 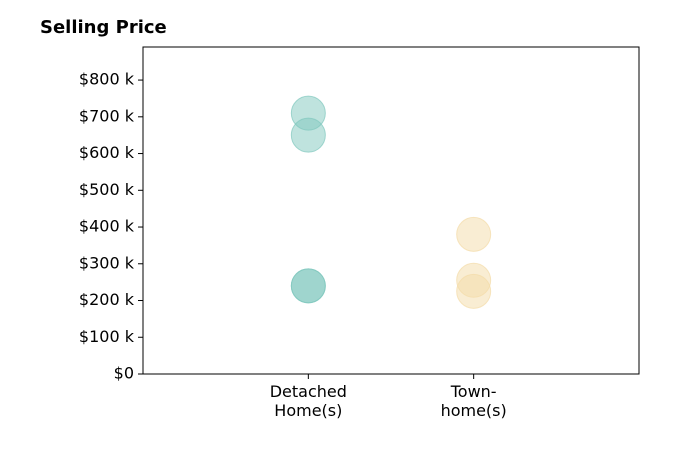 What do you see at coordinates (308, 401) in the screenshot?
I see `x-tick-label: Detached Home(s)` at bounding box center [308, 401].